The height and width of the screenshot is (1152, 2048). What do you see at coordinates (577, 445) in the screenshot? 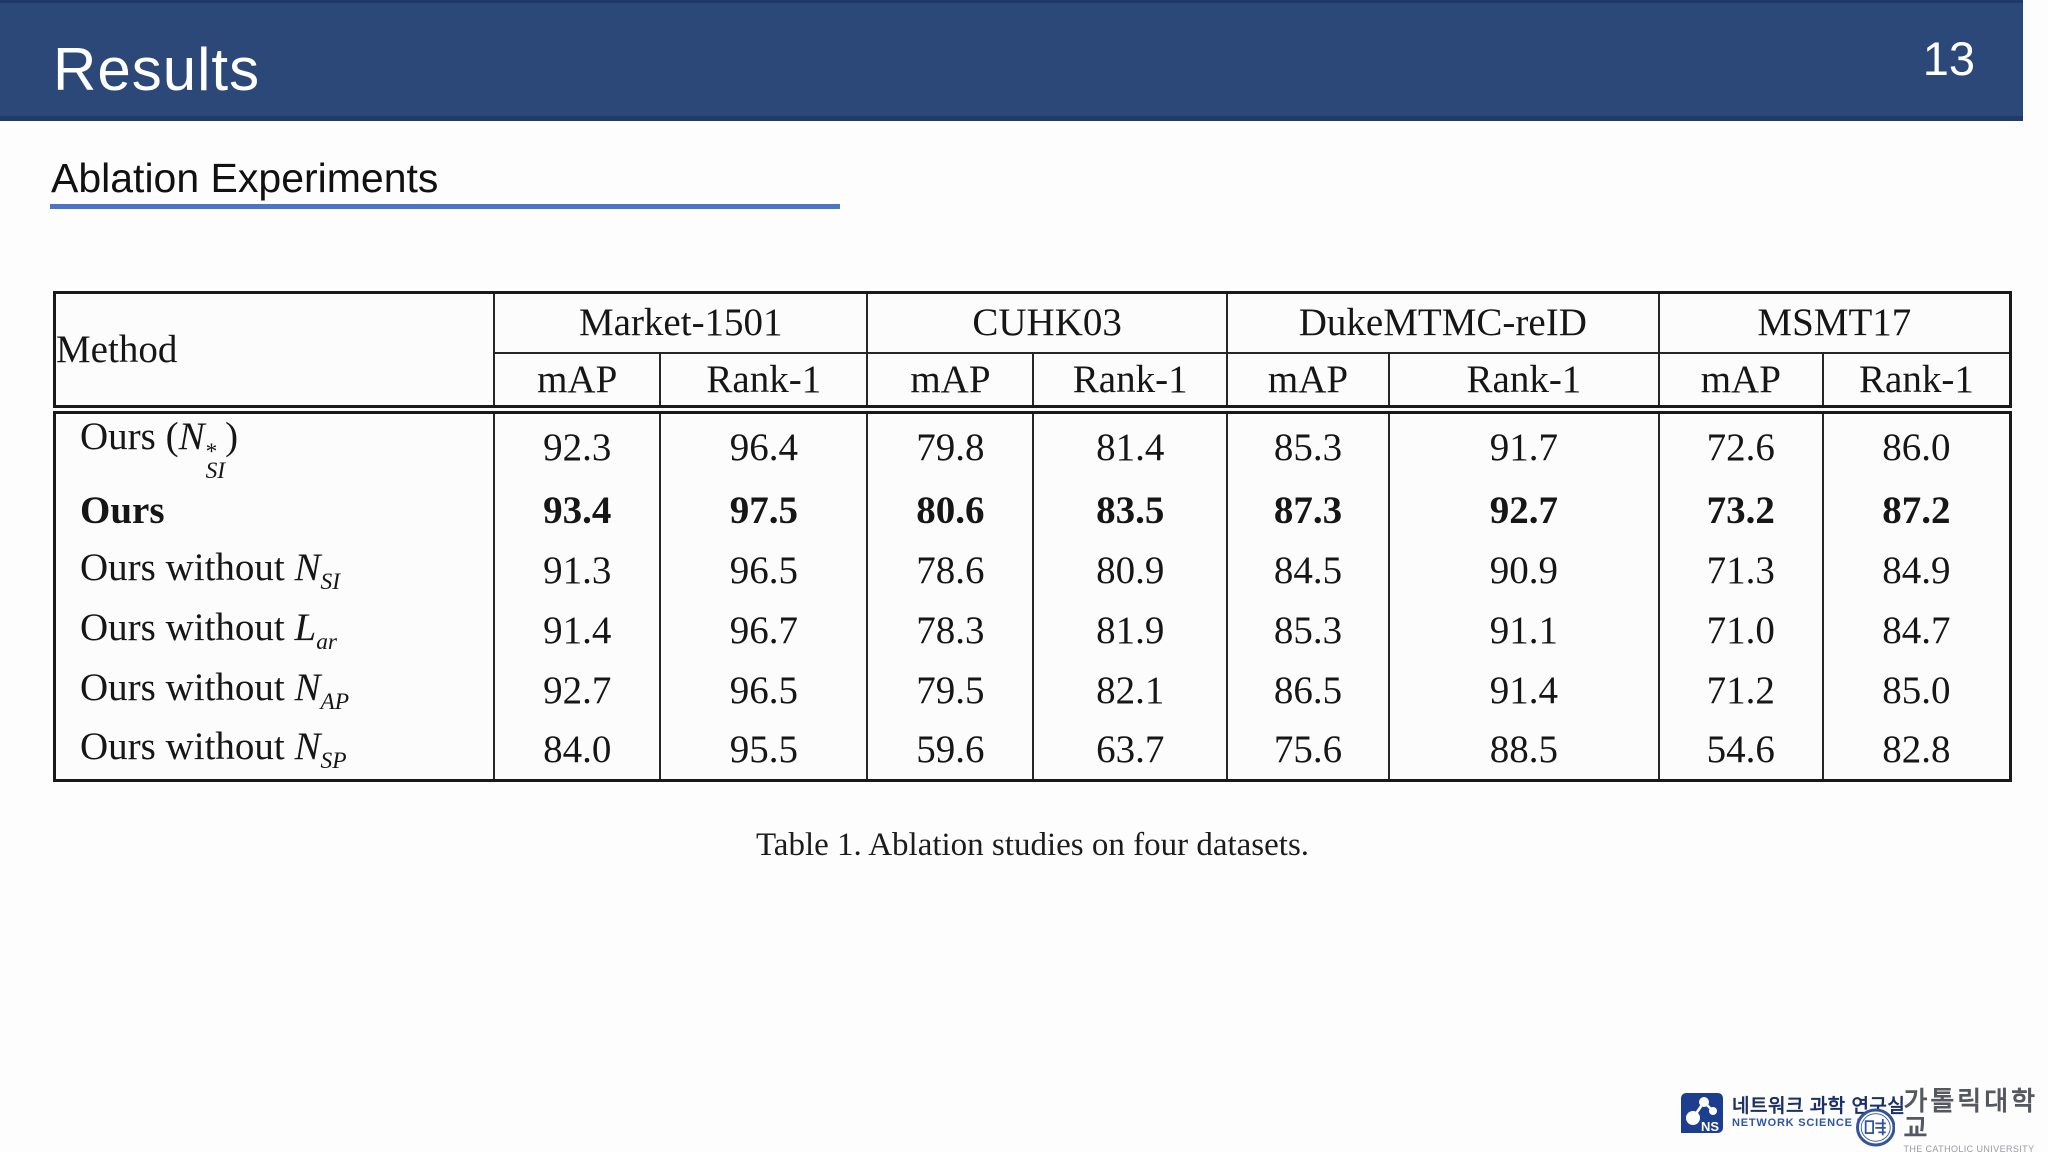
I see `metric-value: 92.3` at bounding box center [577, 445].